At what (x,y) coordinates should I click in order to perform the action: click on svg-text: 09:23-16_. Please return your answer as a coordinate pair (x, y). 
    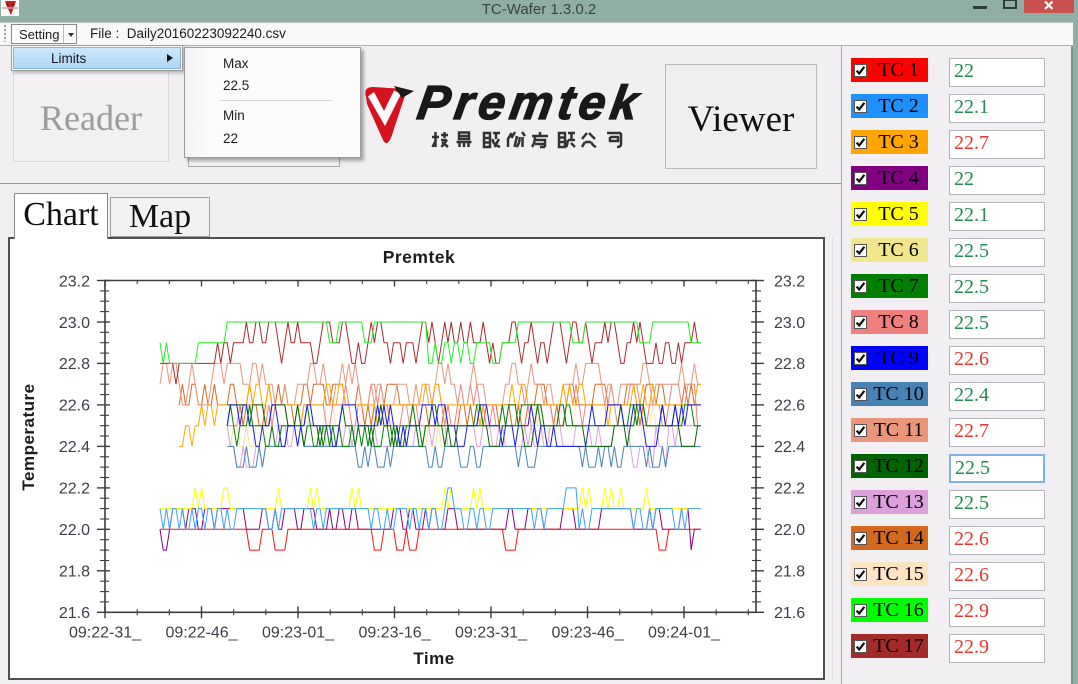
    Looking at the image, I should click on (394, 633).